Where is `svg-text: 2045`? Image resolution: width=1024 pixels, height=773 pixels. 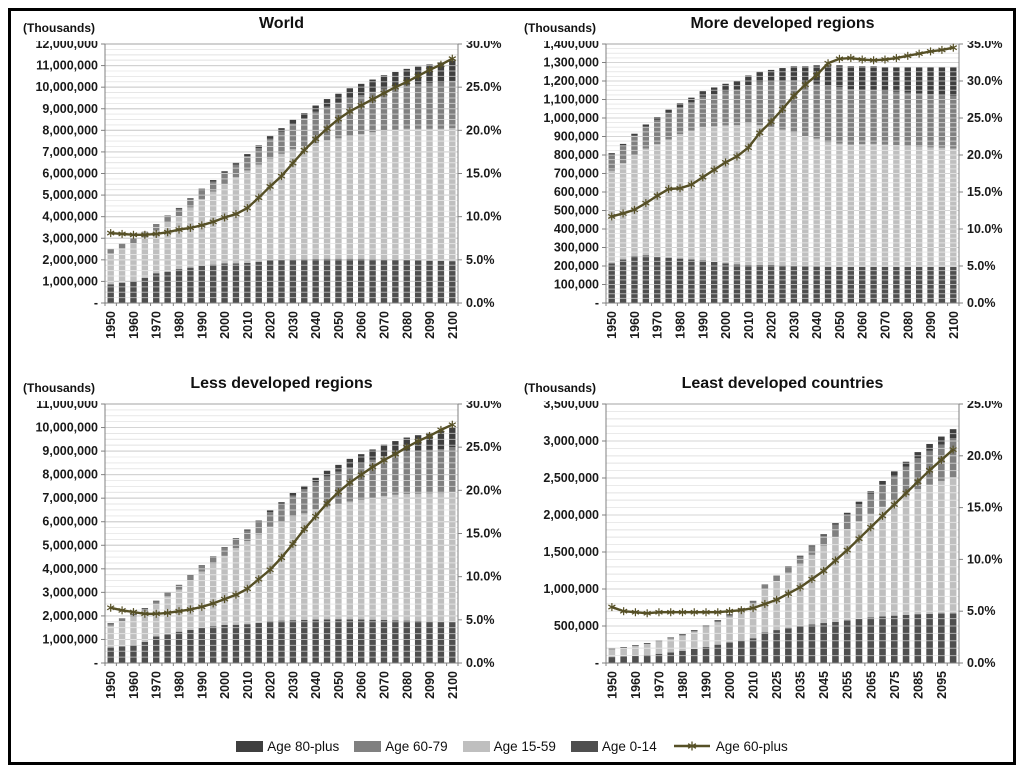 svg-text: 2045 is located at coordinates (824, 685).